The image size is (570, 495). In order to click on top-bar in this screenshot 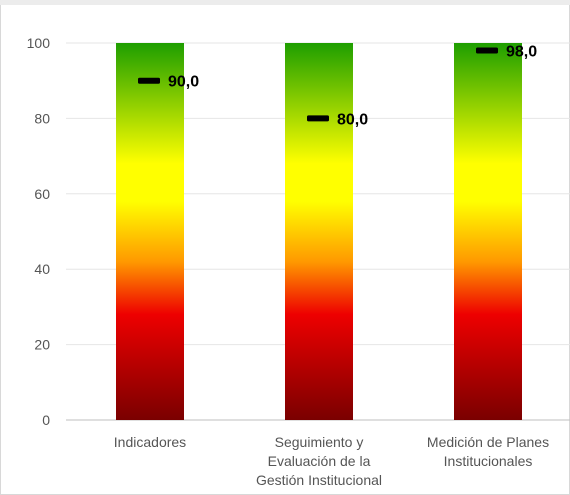, I will do `click(285, 2)`.